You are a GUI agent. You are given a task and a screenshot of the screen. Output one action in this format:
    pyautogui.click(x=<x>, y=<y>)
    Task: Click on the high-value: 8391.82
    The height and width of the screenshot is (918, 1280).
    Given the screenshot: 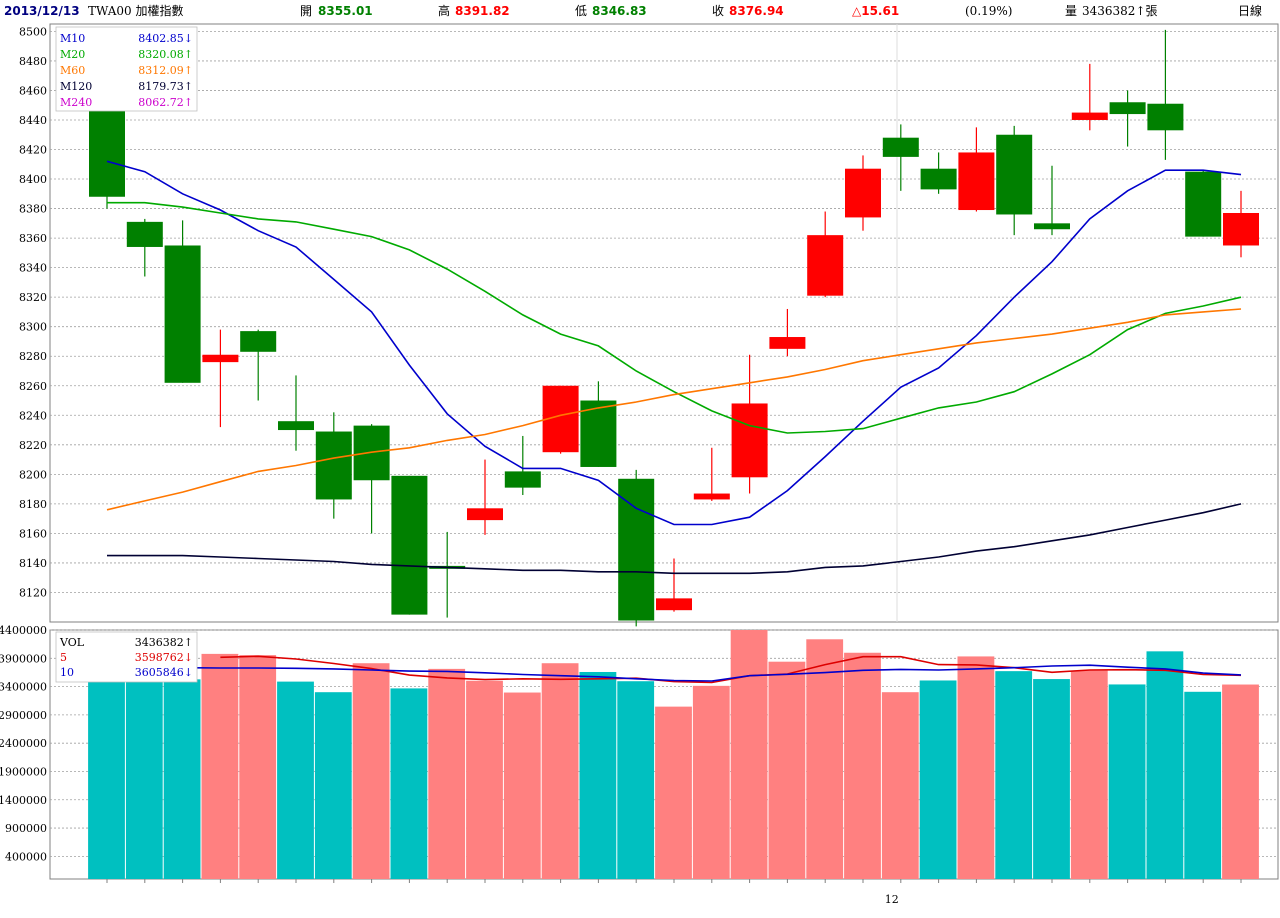 What is the action you would take?
    pyautogui.click(x=482, y=11)
    